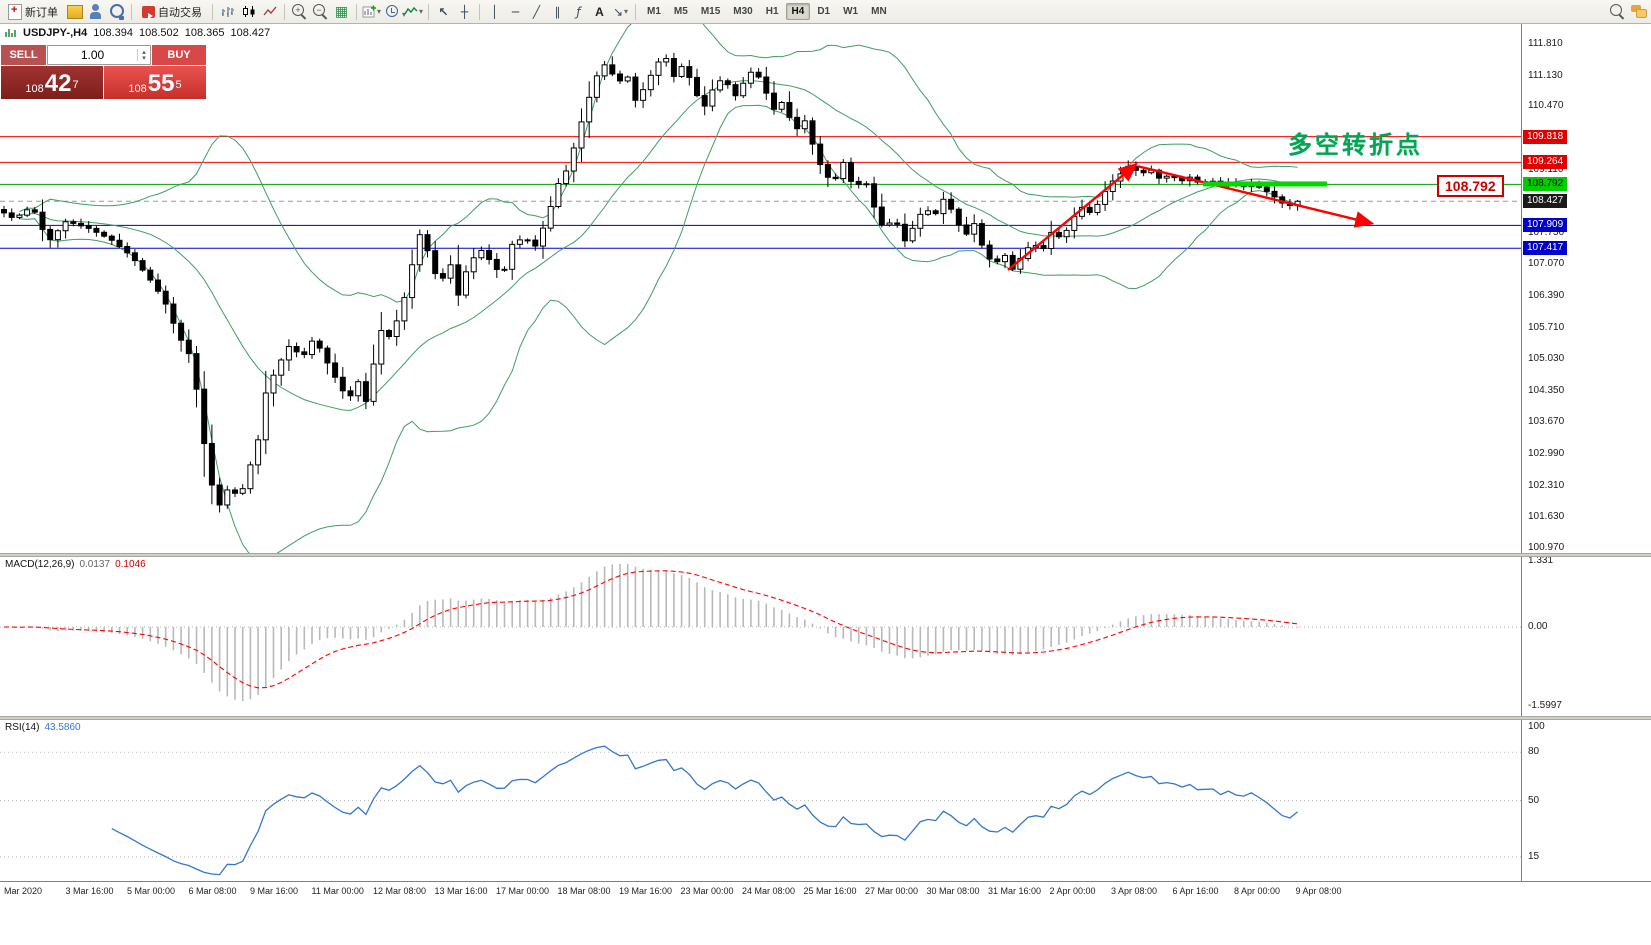 The width and height of the screenshot is (1651, 945). Describe the element at coordinates (464, 11) in the screenshot. I see `crosshair-icon: ┼` at that location.